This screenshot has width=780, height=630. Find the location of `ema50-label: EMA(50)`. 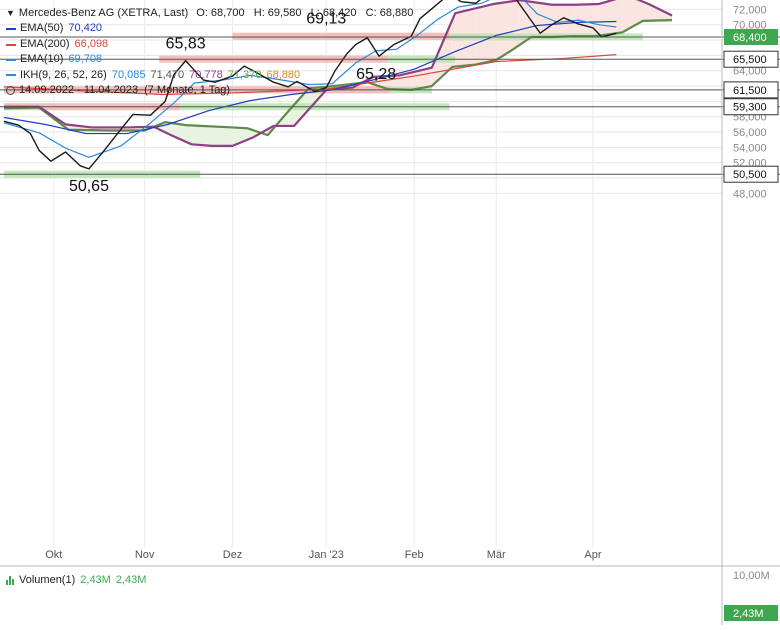

ema50-label: EMA(50) is located at coordinates (42, 28).